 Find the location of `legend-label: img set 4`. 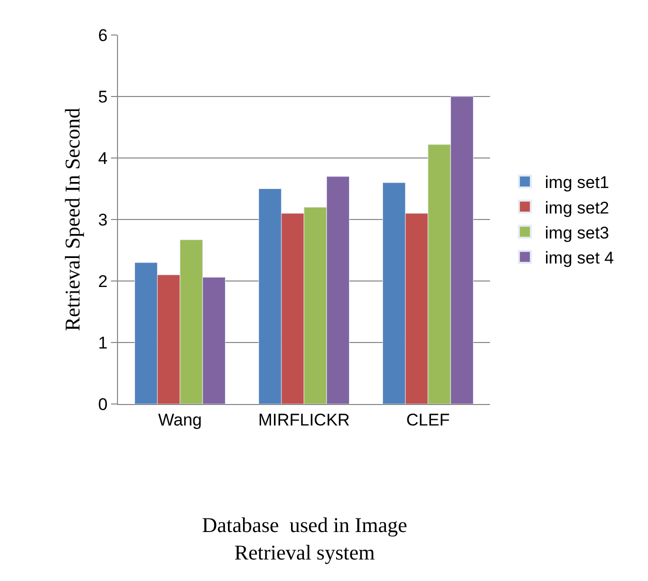

legend-label: img set 4 is located at coordinates (579, 258).